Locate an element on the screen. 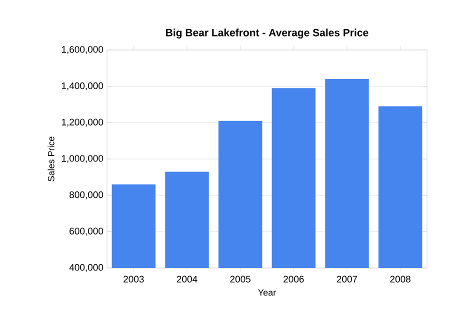 The width and height of the screenshot is (450, 320). y-tick-label: 1,200,000 is located at coordinates (83, 122).